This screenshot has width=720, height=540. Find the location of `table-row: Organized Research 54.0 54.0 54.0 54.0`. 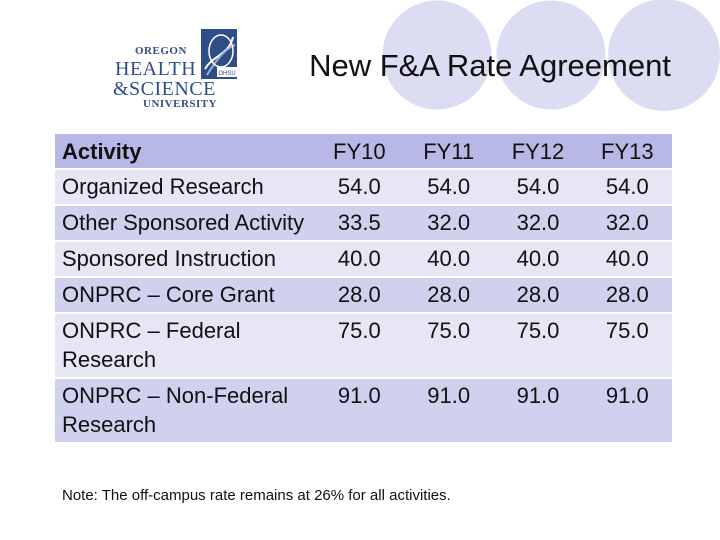

table-row: Organized Research 54.0 54.0 54.0 54.0 is located at coordinates (363, 186).